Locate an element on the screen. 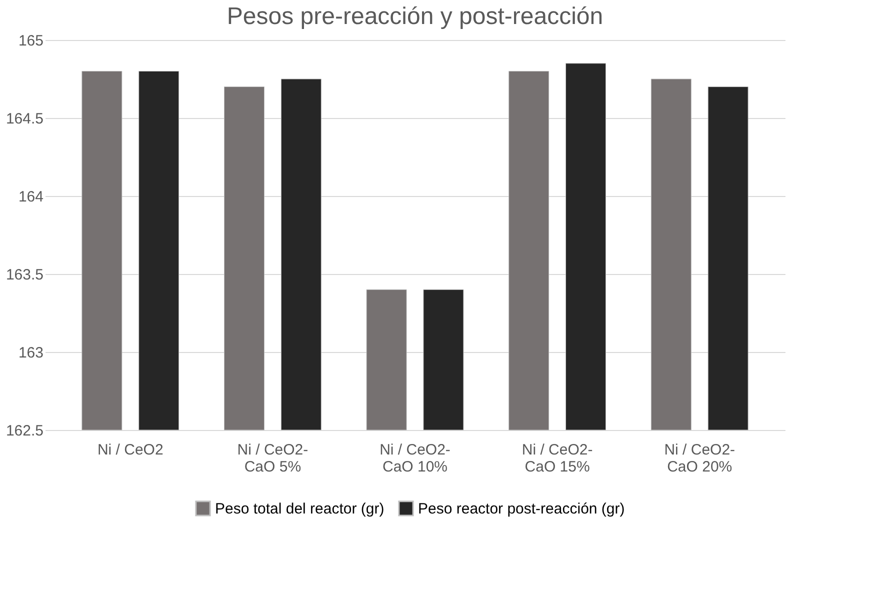 This screenshot has height=605, width=870. y-tick-label: 164 is located at coordinates (31, 197).